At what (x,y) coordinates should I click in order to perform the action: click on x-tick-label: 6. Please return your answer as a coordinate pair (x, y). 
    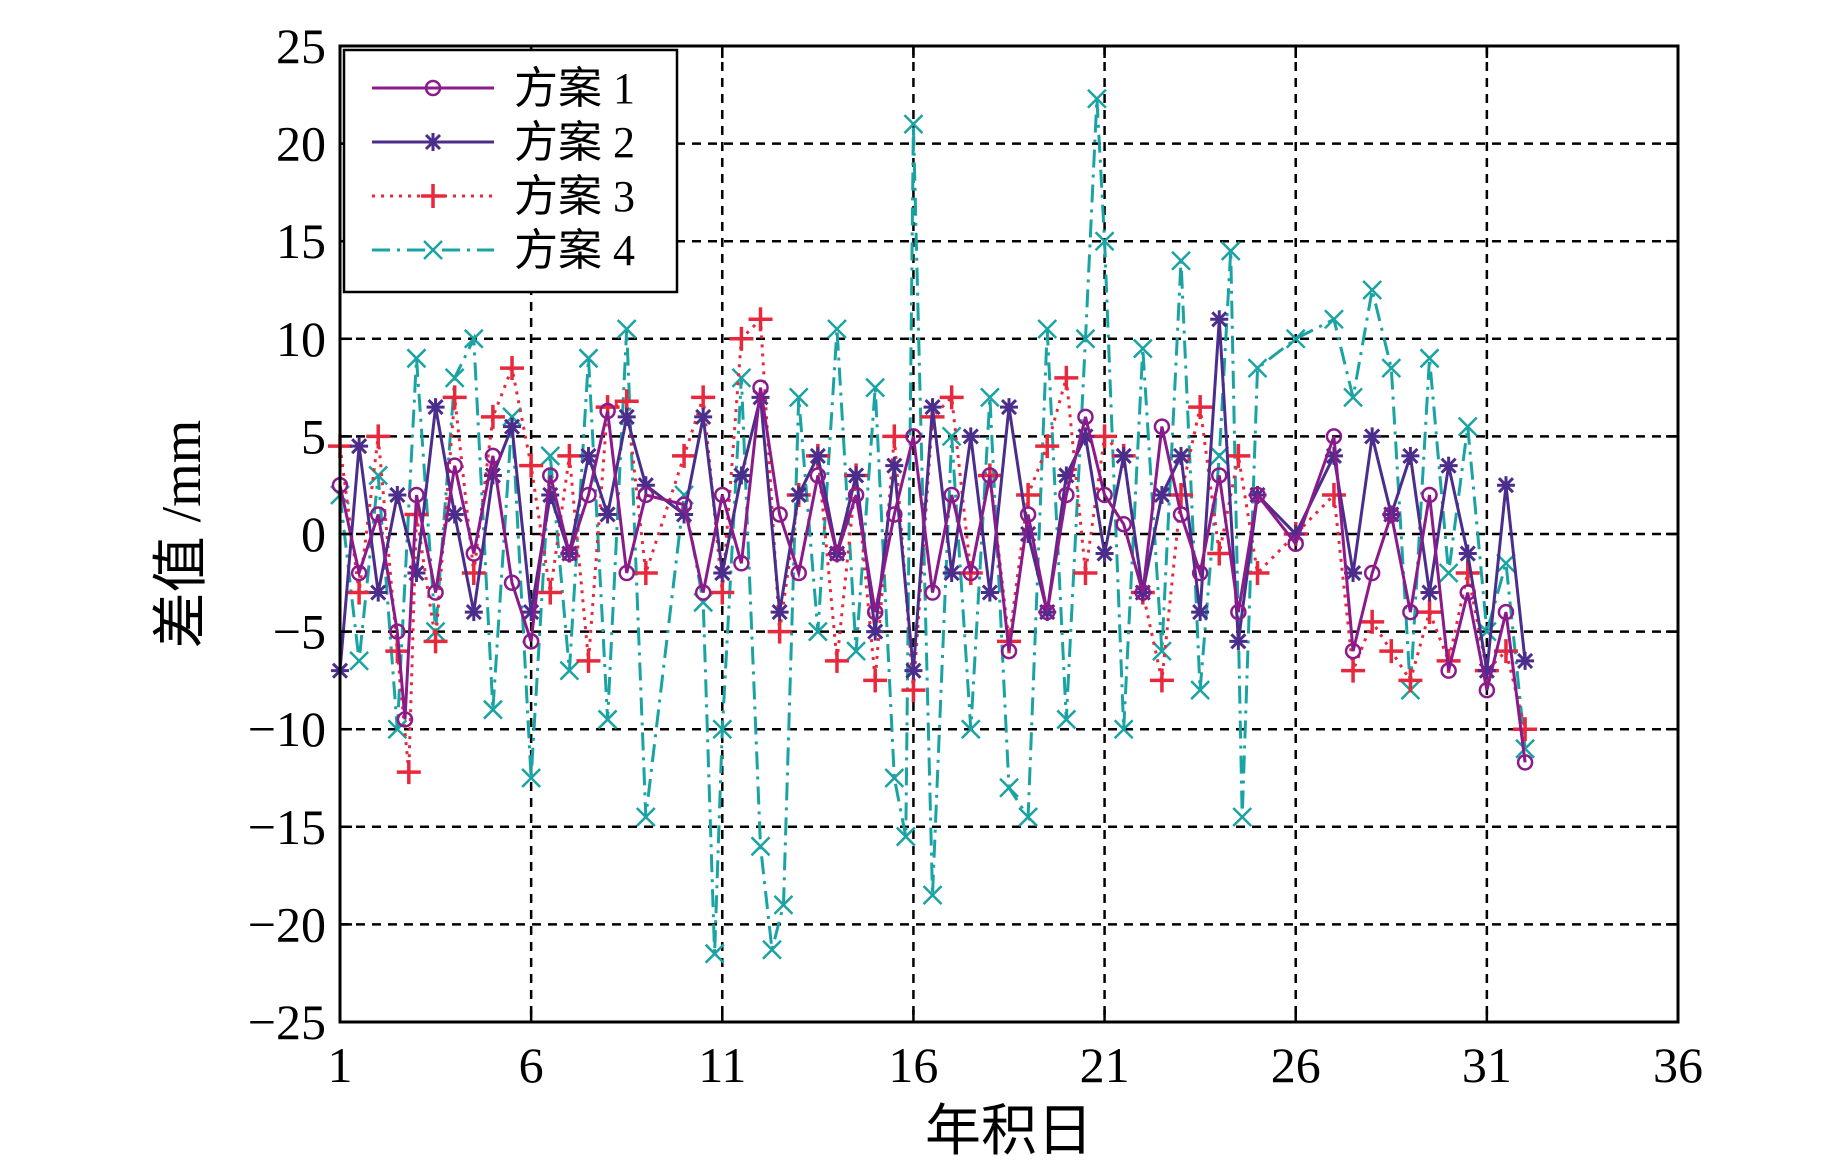
    Looking at the image, I should click on (531, 1065).